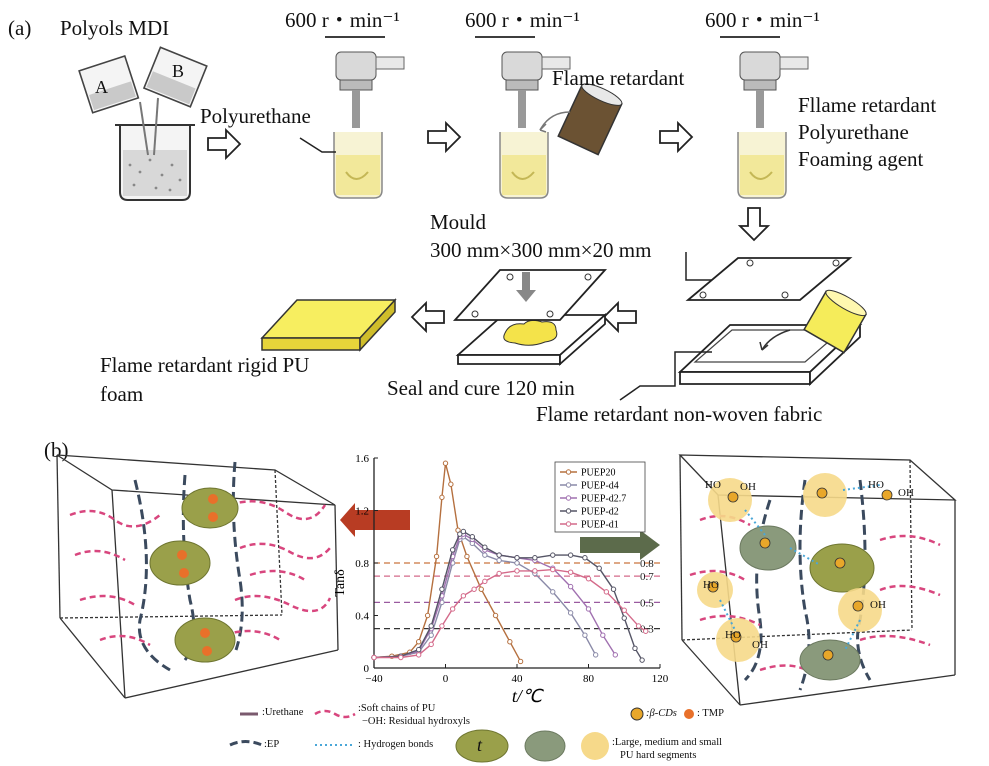 The image size is (989, 766). What do you see at coordinates (679, 414) in the screenshot?
I see `fabric-label: Flame retardant non-woven fabric` at bounding box center [679, 414].